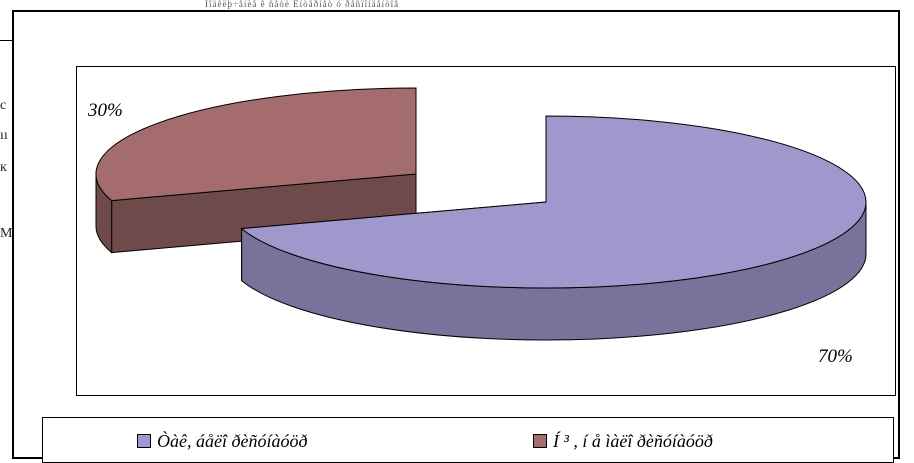 The width and height of the screenshot is (914, 463). Describe the element at coordinates (232, 440) in the screenshot. I see `legend-label: Òàê, áåëî ðèñóíàóöð` at that location.